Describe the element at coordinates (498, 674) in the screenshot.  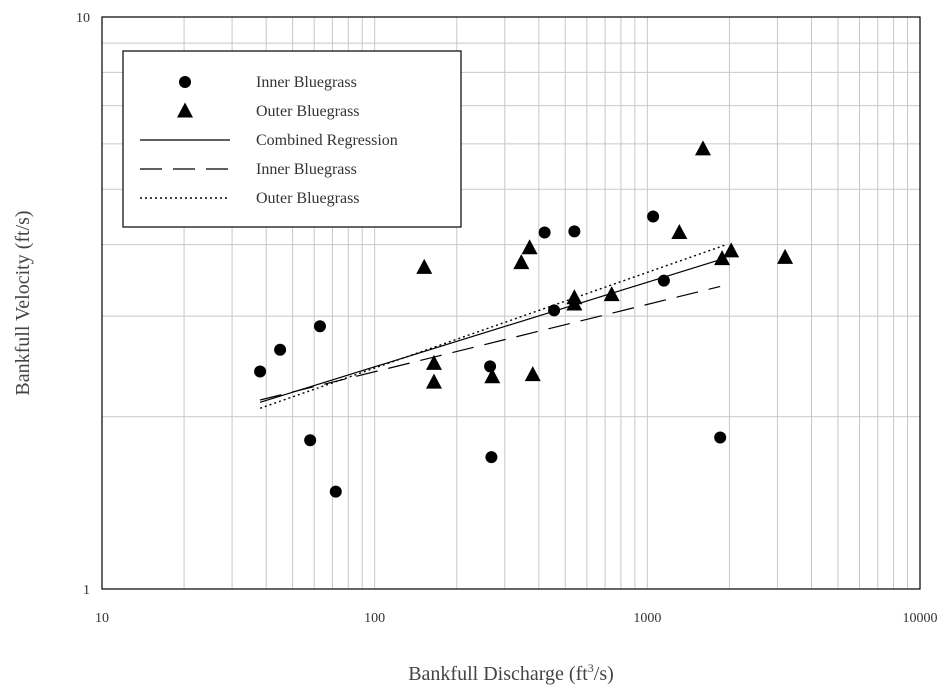
I see `x-axis-title-text: Bankfull Discharge (ft` at that location.